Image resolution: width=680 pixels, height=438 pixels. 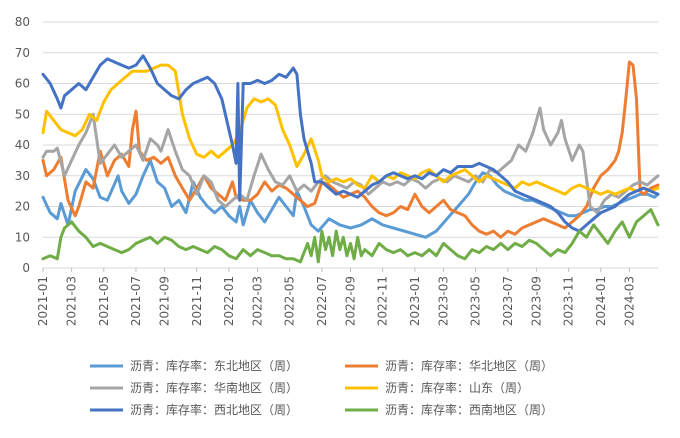 I want to click on y-tick-label: 20, so click(x=22, y=207).